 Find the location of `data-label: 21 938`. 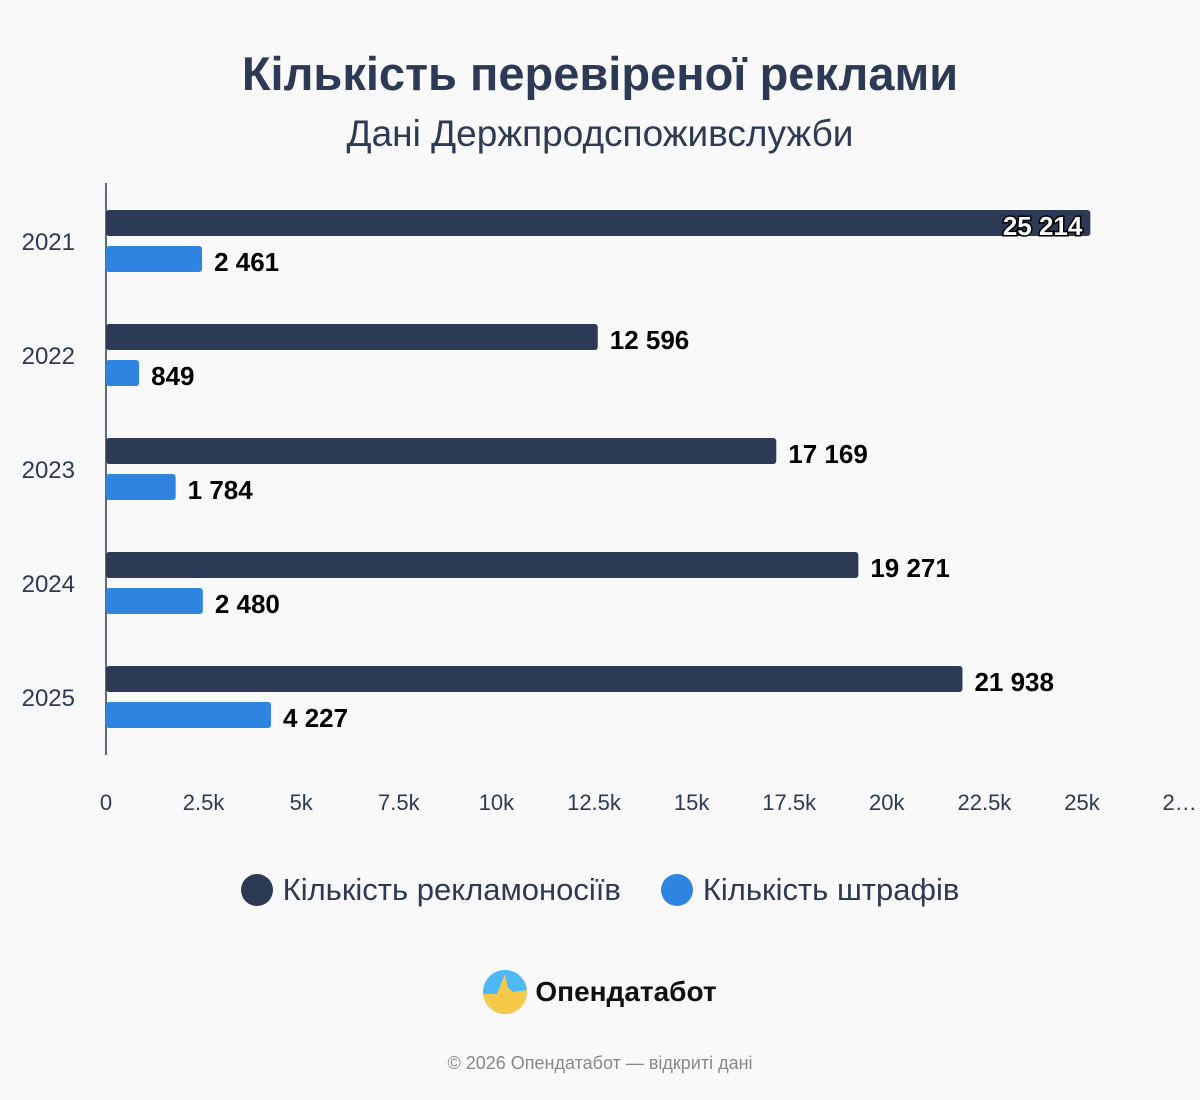

data-label: 21 938 is located at coordinates (1014, 682).